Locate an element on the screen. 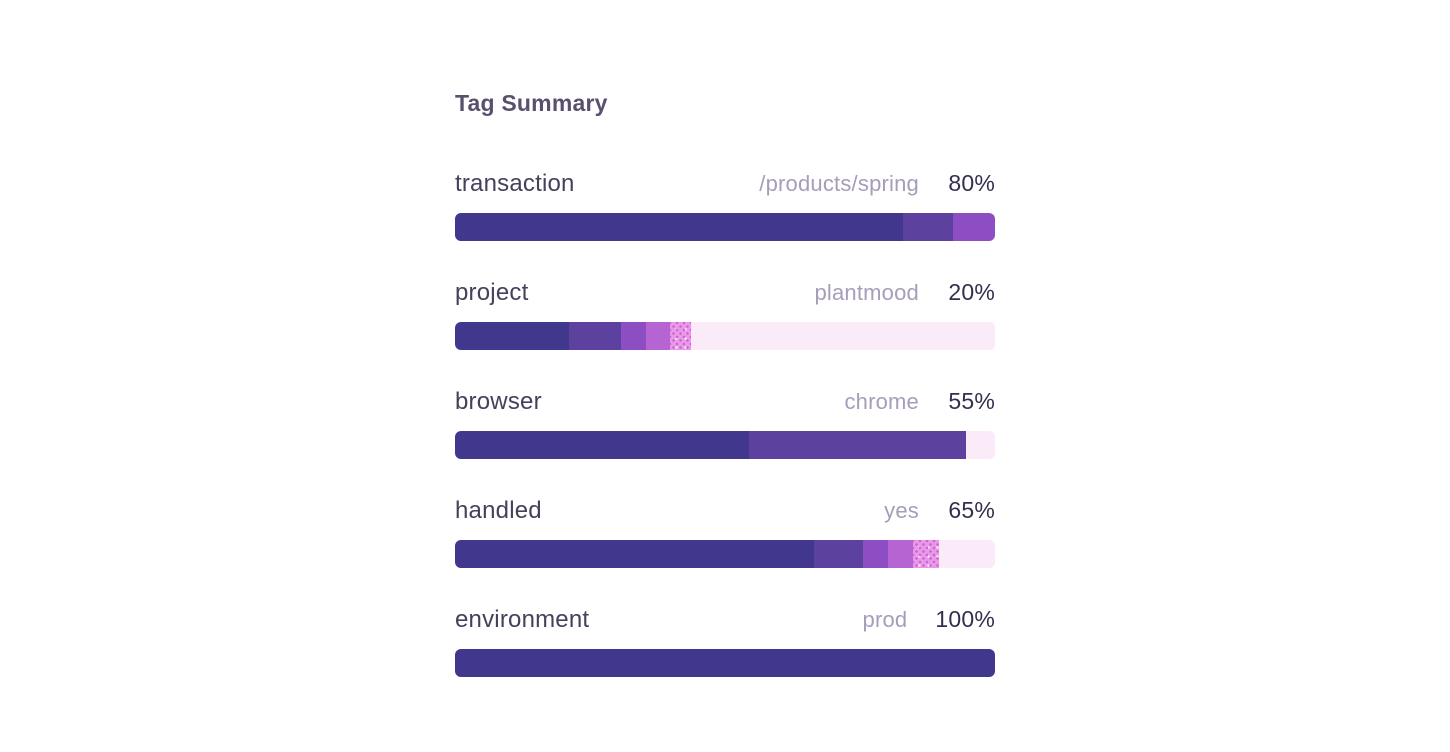 Image resolution: width=1450 pixels, height=752 pixels. tag-row-header: project plantmood 20% is located at coordinates (725, 292).